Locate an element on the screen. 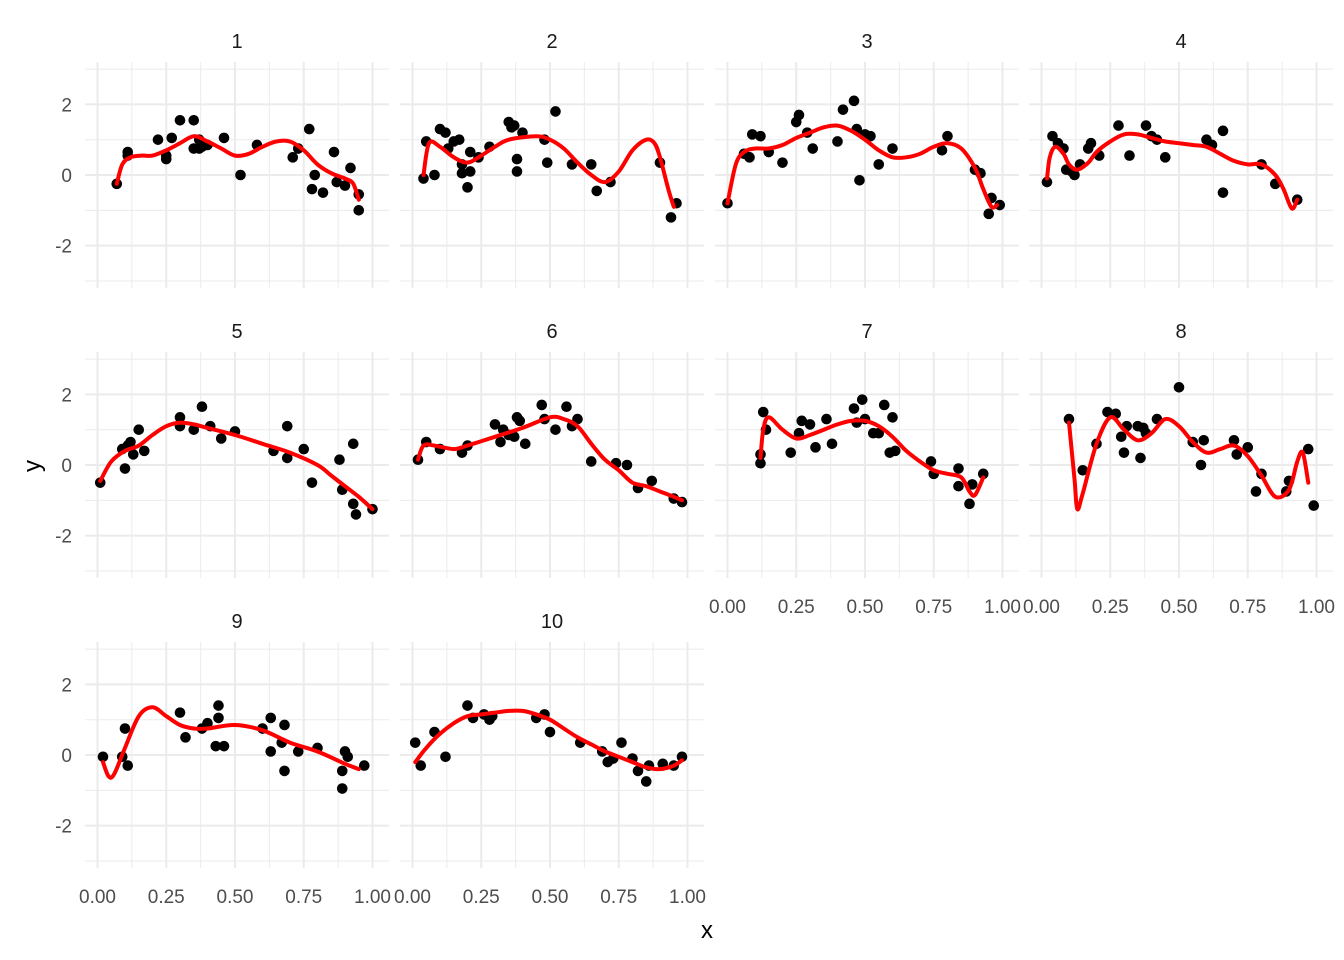 The image size is (1344, 960). facet-strip-label: 9 is located at coordinates (236, 622).